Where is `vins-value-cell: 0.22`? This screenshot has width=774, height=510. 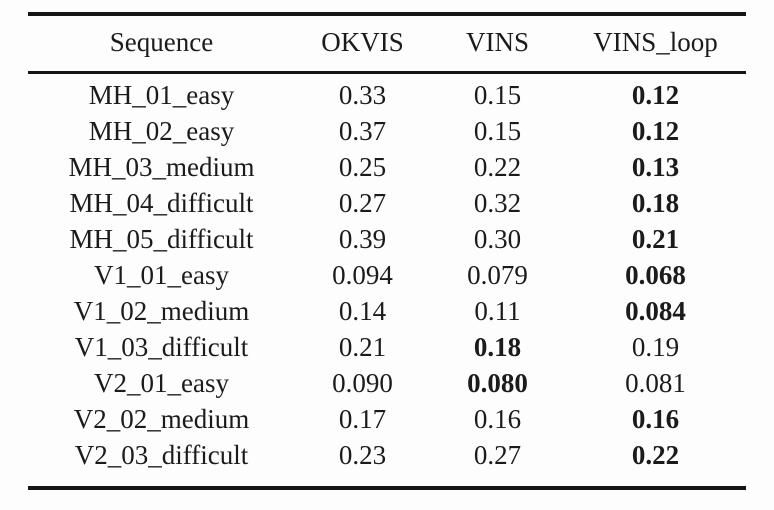 vins-value-cell: 0.22 is located at coordinates (497, 167).